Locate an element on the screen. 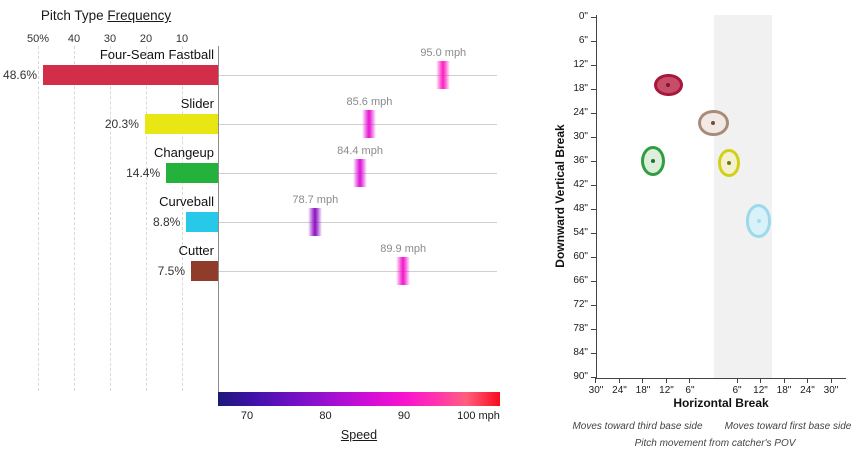  pitch-movement-ellipse-cutter is located at coordinates (713, 123).